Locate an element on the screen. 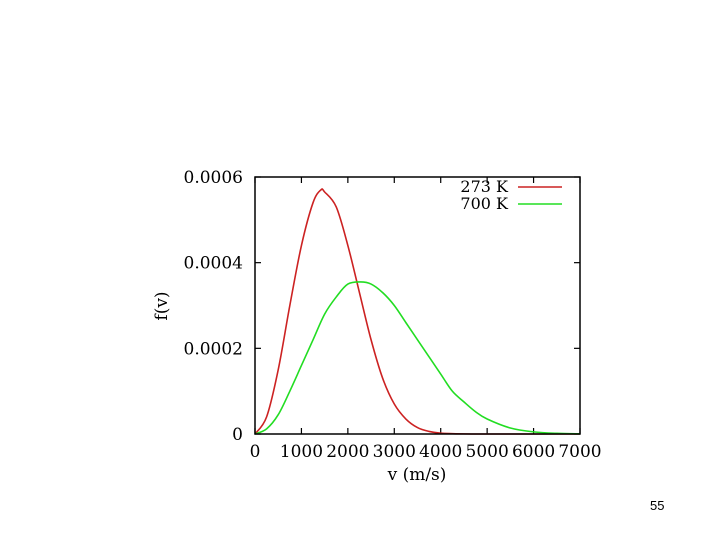 Image resolution: width=720 pixels, height=540 pixels. x-tick-label: 3000 is located at coordinates (394, 452).